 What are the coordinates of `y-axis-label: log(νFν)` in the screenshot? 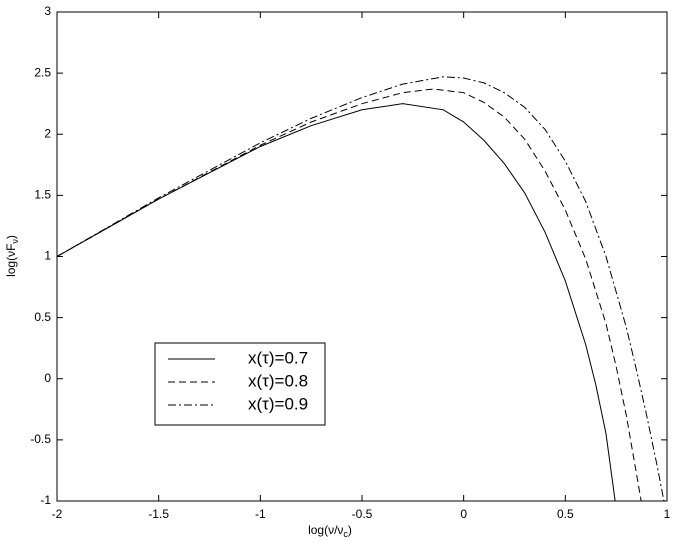 It's located at (12, 256).